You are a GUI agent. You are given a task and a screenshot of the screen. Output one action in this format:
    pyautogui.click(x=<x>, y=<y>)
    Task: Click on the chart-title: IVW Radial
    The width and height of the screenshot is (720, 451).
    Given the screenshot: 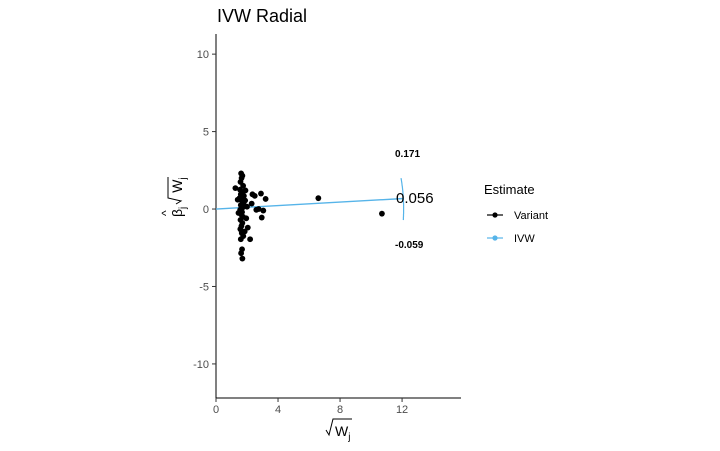 What is the action you would take?
    pyautogui.click(x=262, y=16)
    